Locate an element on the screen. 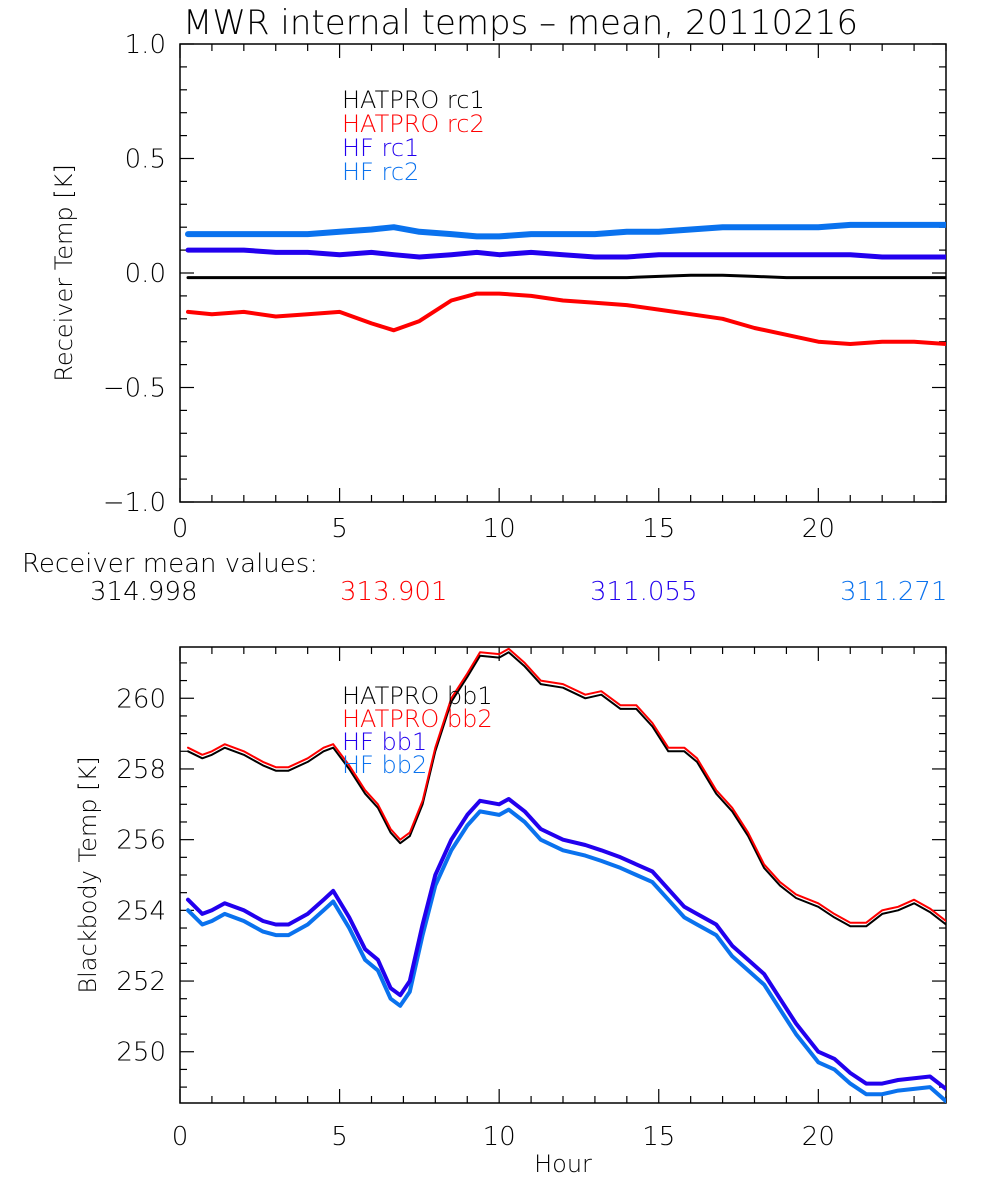 The height and width of the screenshot is (1200, 1000). y-tick-label: −1.0 is located at coordinates (134, 503).